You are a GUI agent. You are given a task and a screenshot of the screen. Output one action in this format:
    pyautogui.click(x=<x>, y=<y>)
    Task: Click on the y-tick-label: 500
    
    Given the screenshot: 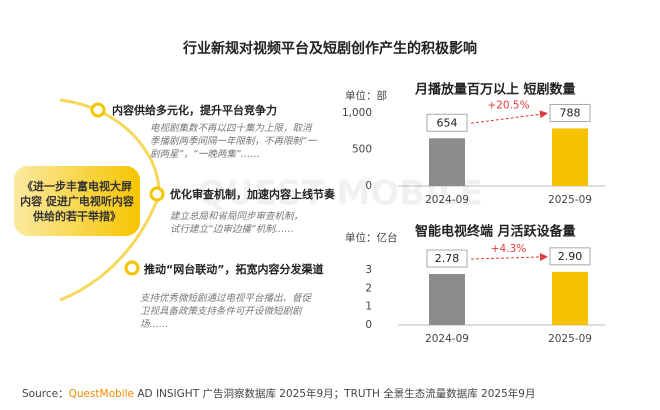 What is the action you would take?
    pyautogui.click(x=362, y=150)
    